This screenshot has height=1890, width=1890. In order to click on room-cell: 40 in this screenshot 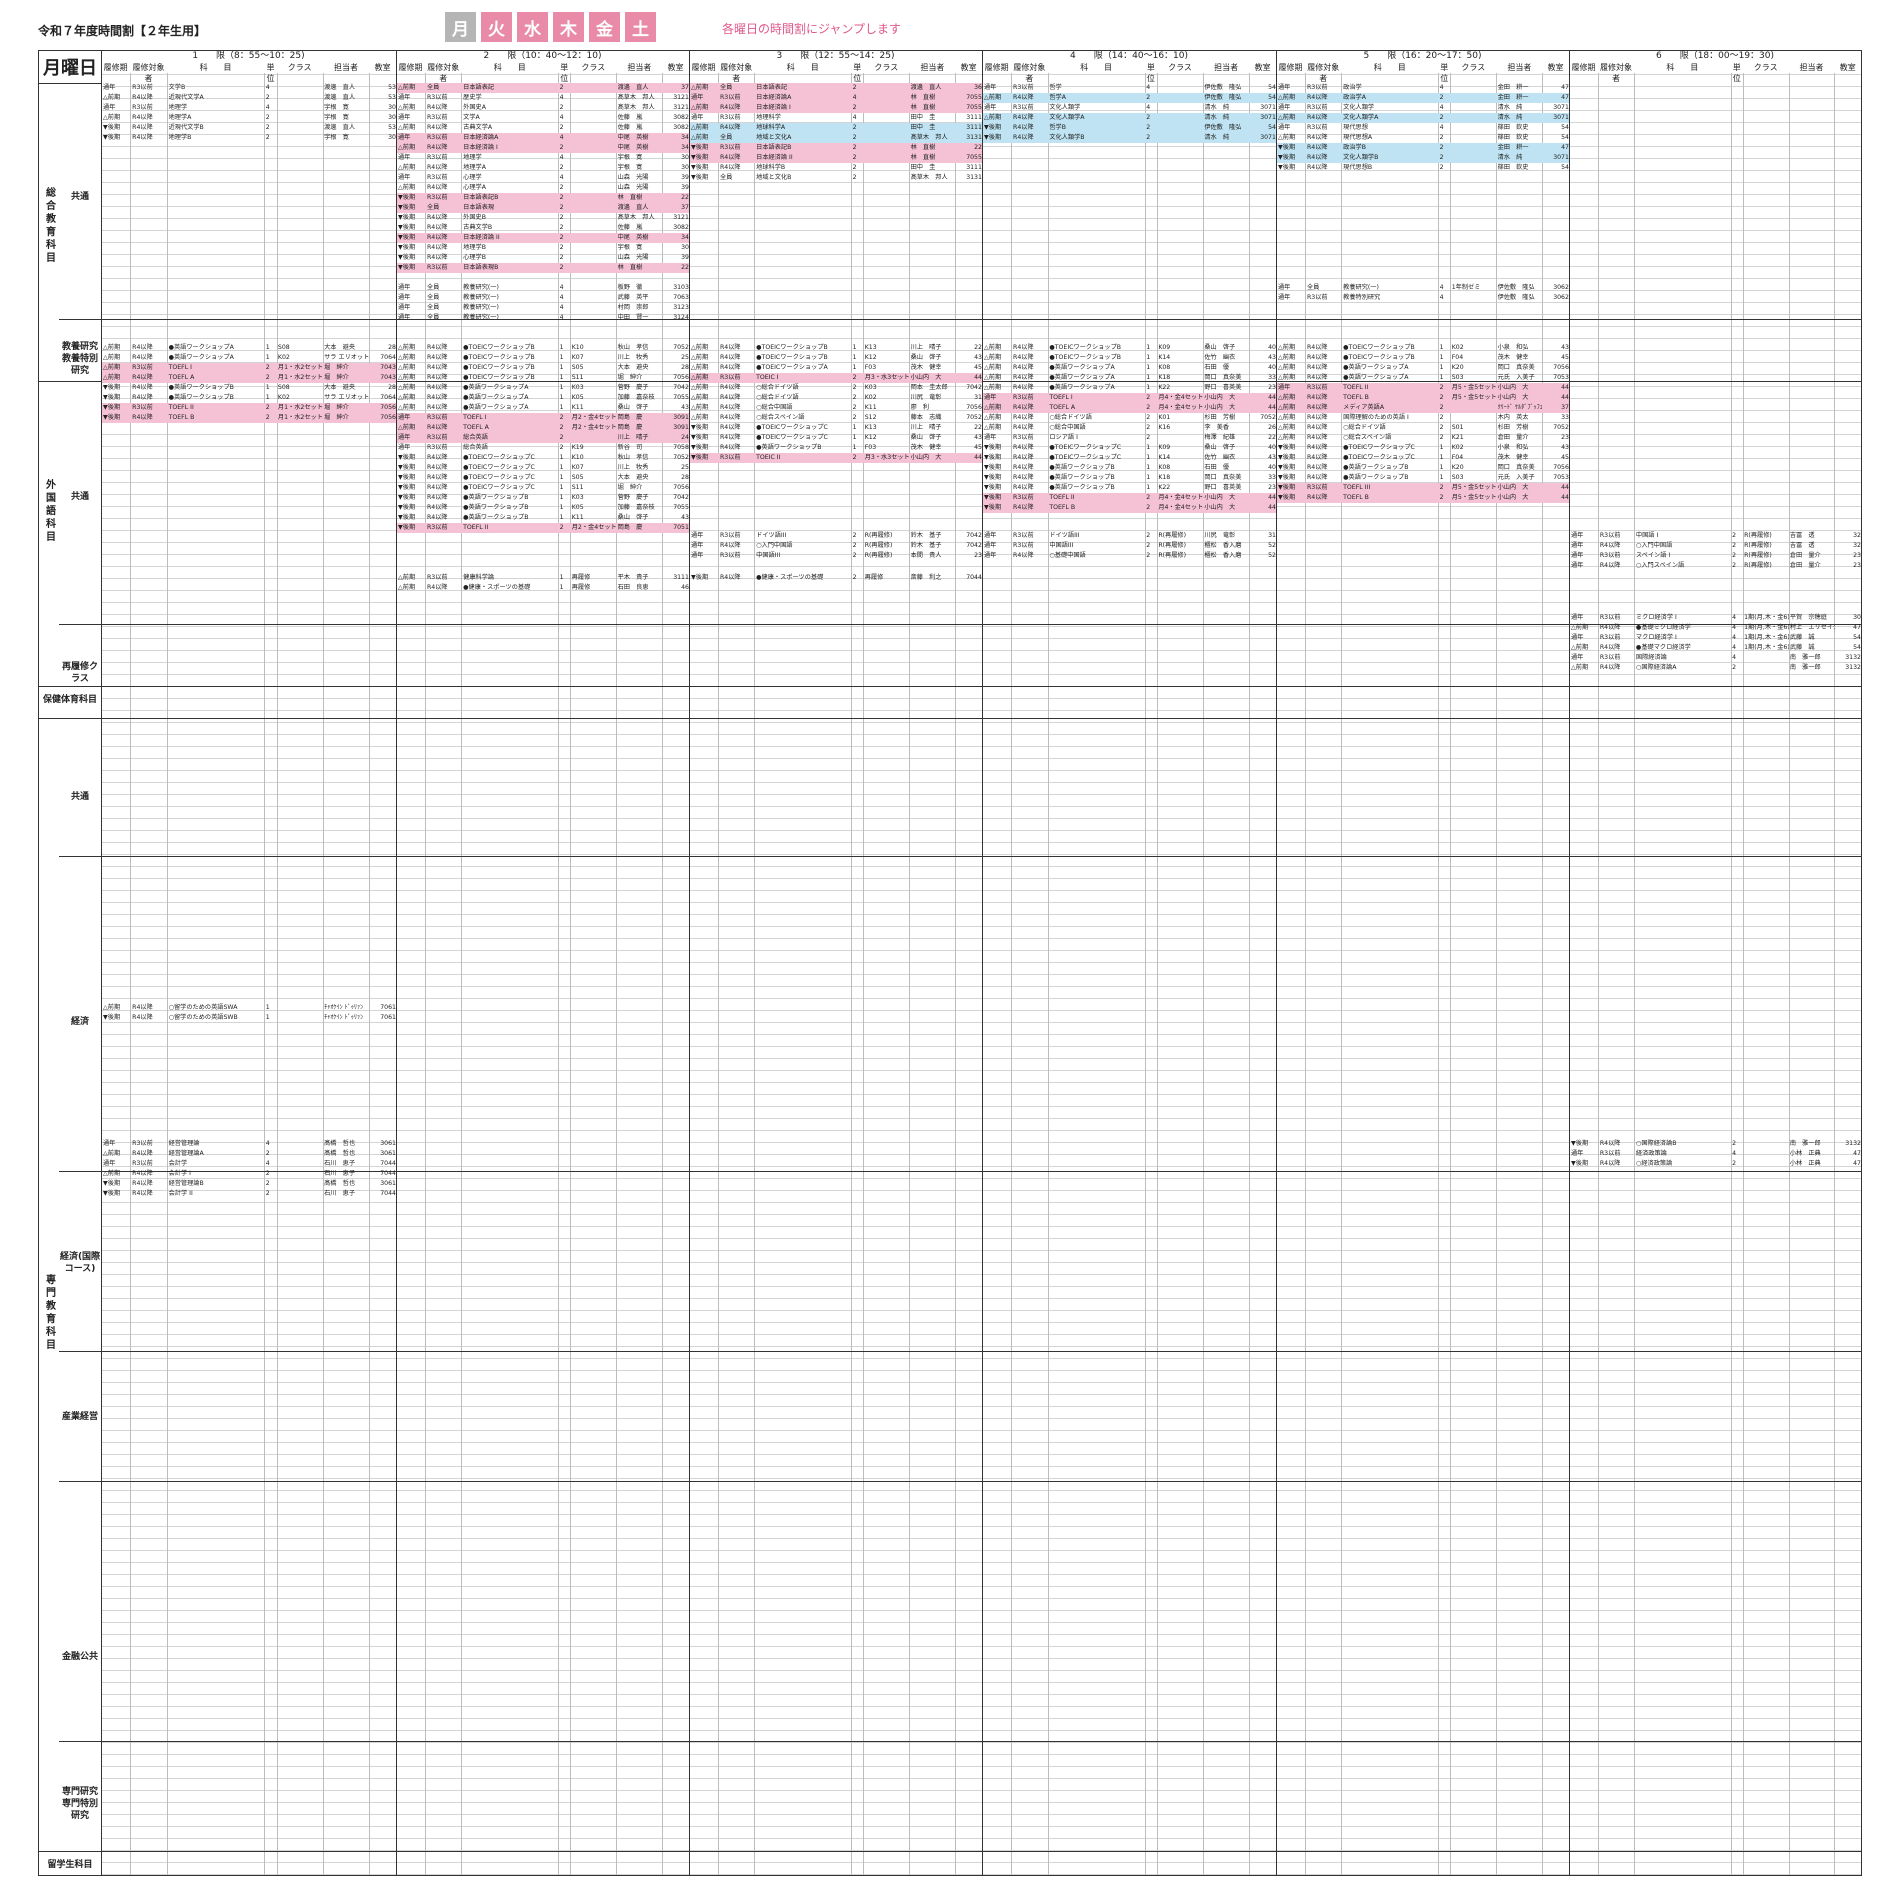, I will do `click(1272, 467)`.